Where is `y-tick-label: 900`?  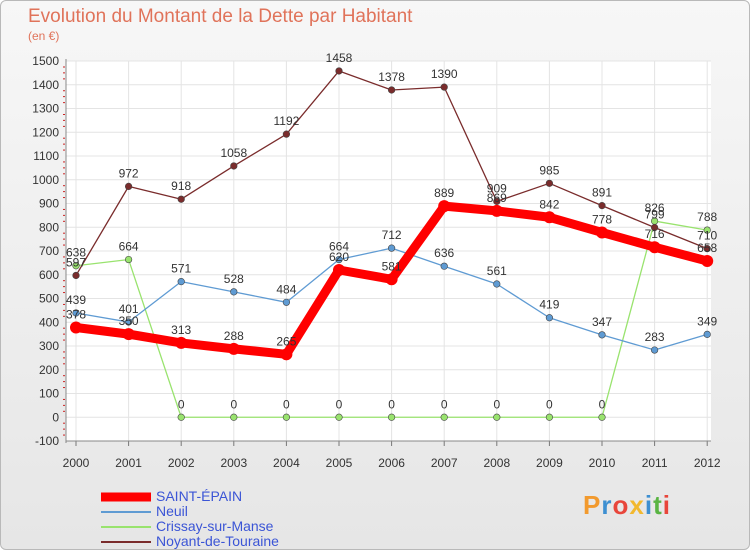 y-tick-label: 900 is located at coordinates (49, 204).